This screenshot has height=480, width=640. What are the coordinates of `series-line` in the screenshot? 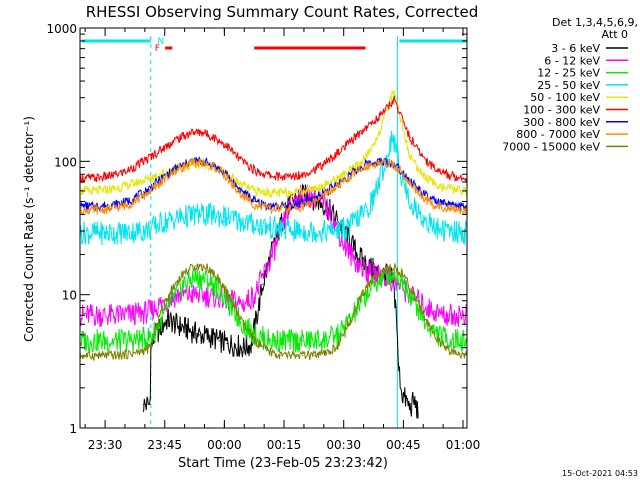 It's located at (273, 139).